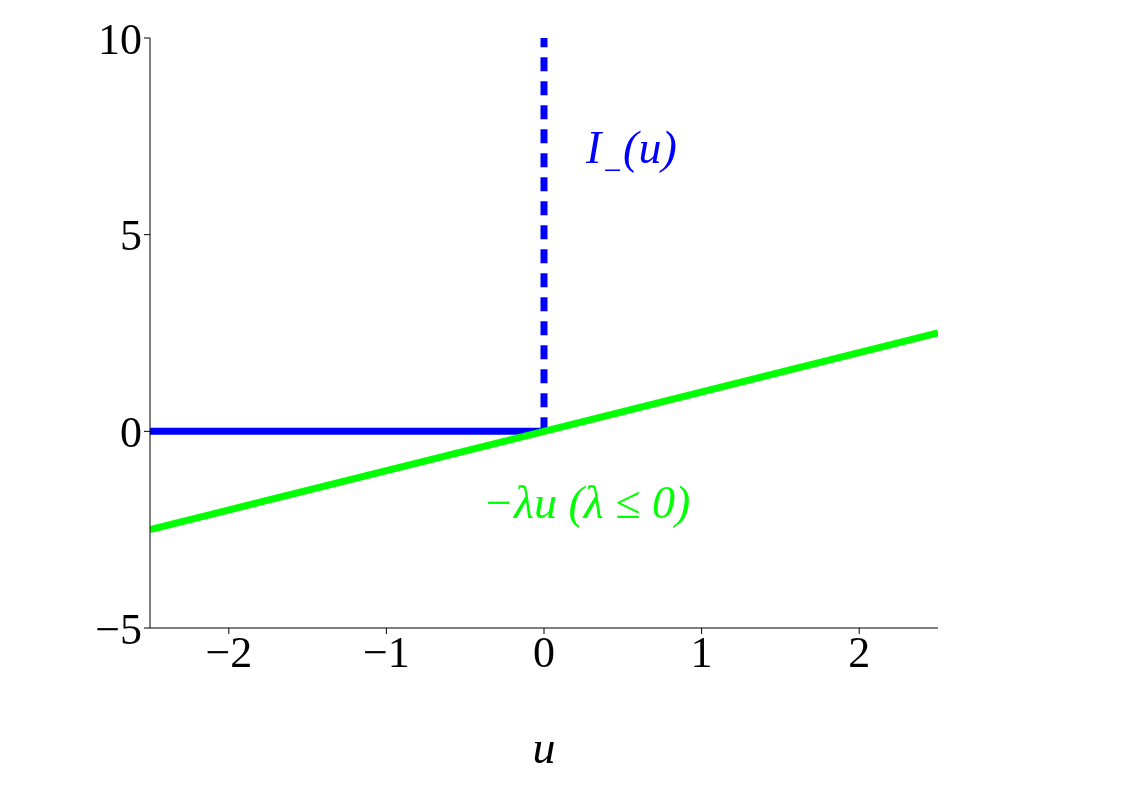  What do you see at coordinates (587, 502) in the screenshot?
I see `series-label: −λu (λ ≤ 0)` at bounding box center [587, 502].